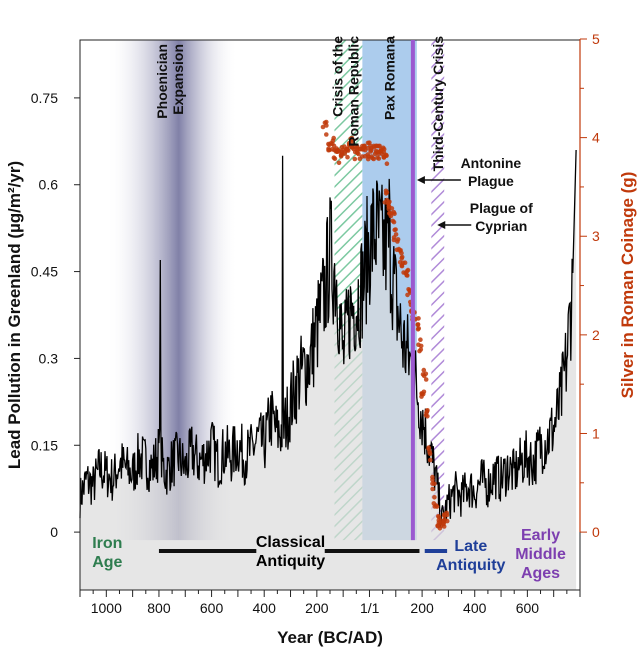  Describe the element at coordinates (107, 543) in the screenshot. I see `era-iron-age: Iron` at that location.